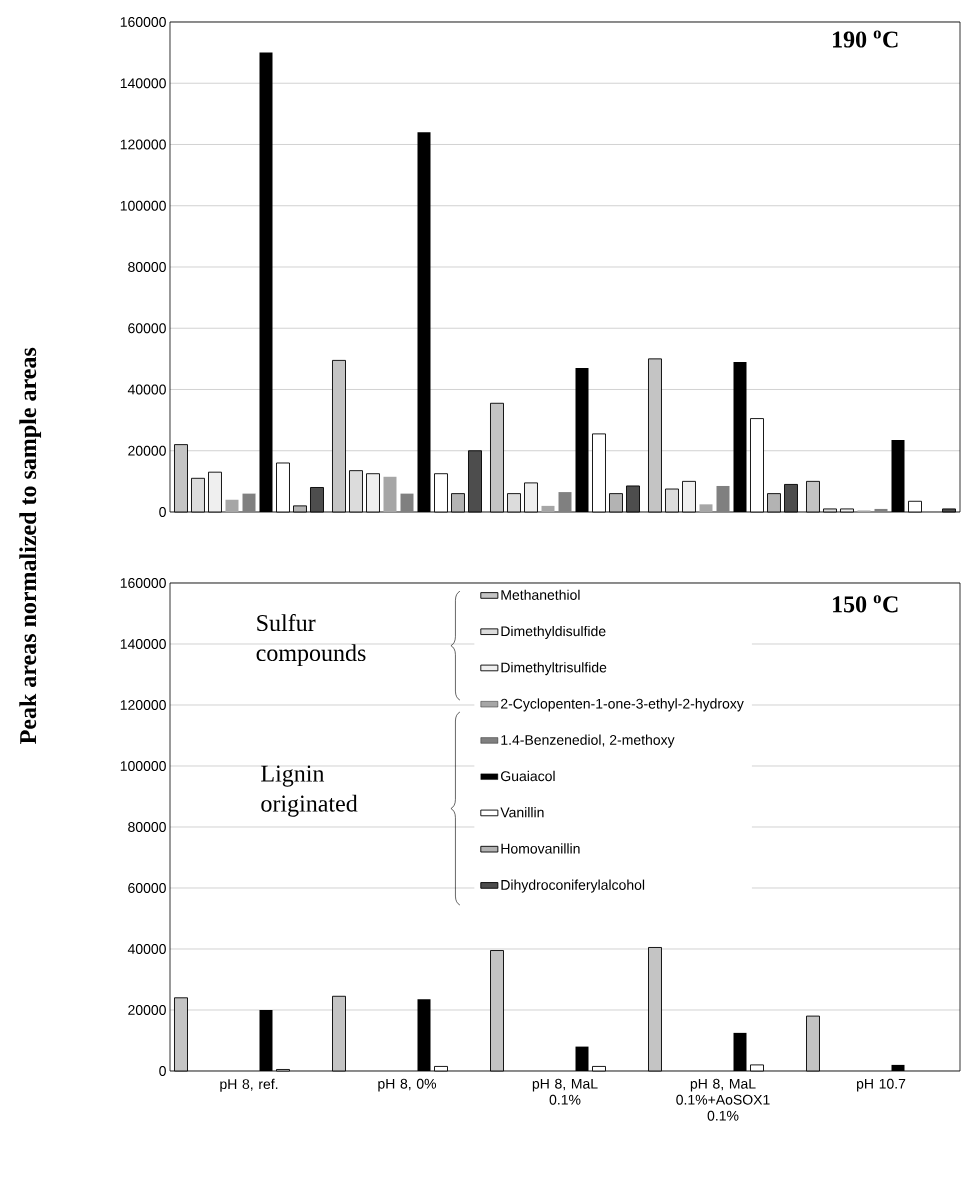 The image size is (962, 1178). I want to click on legend-label: Guaiacol, so click(528, 776).